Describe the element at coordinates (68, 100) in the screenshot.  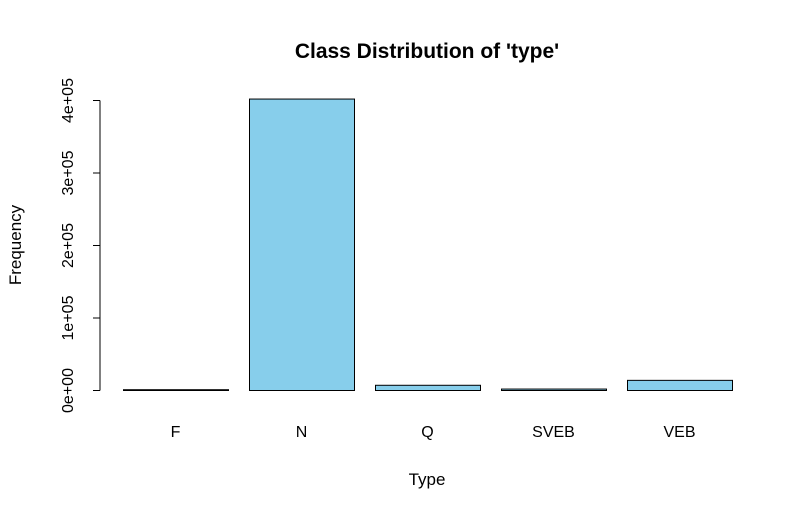
I see `y-tick-label: 4e+05` at that location.